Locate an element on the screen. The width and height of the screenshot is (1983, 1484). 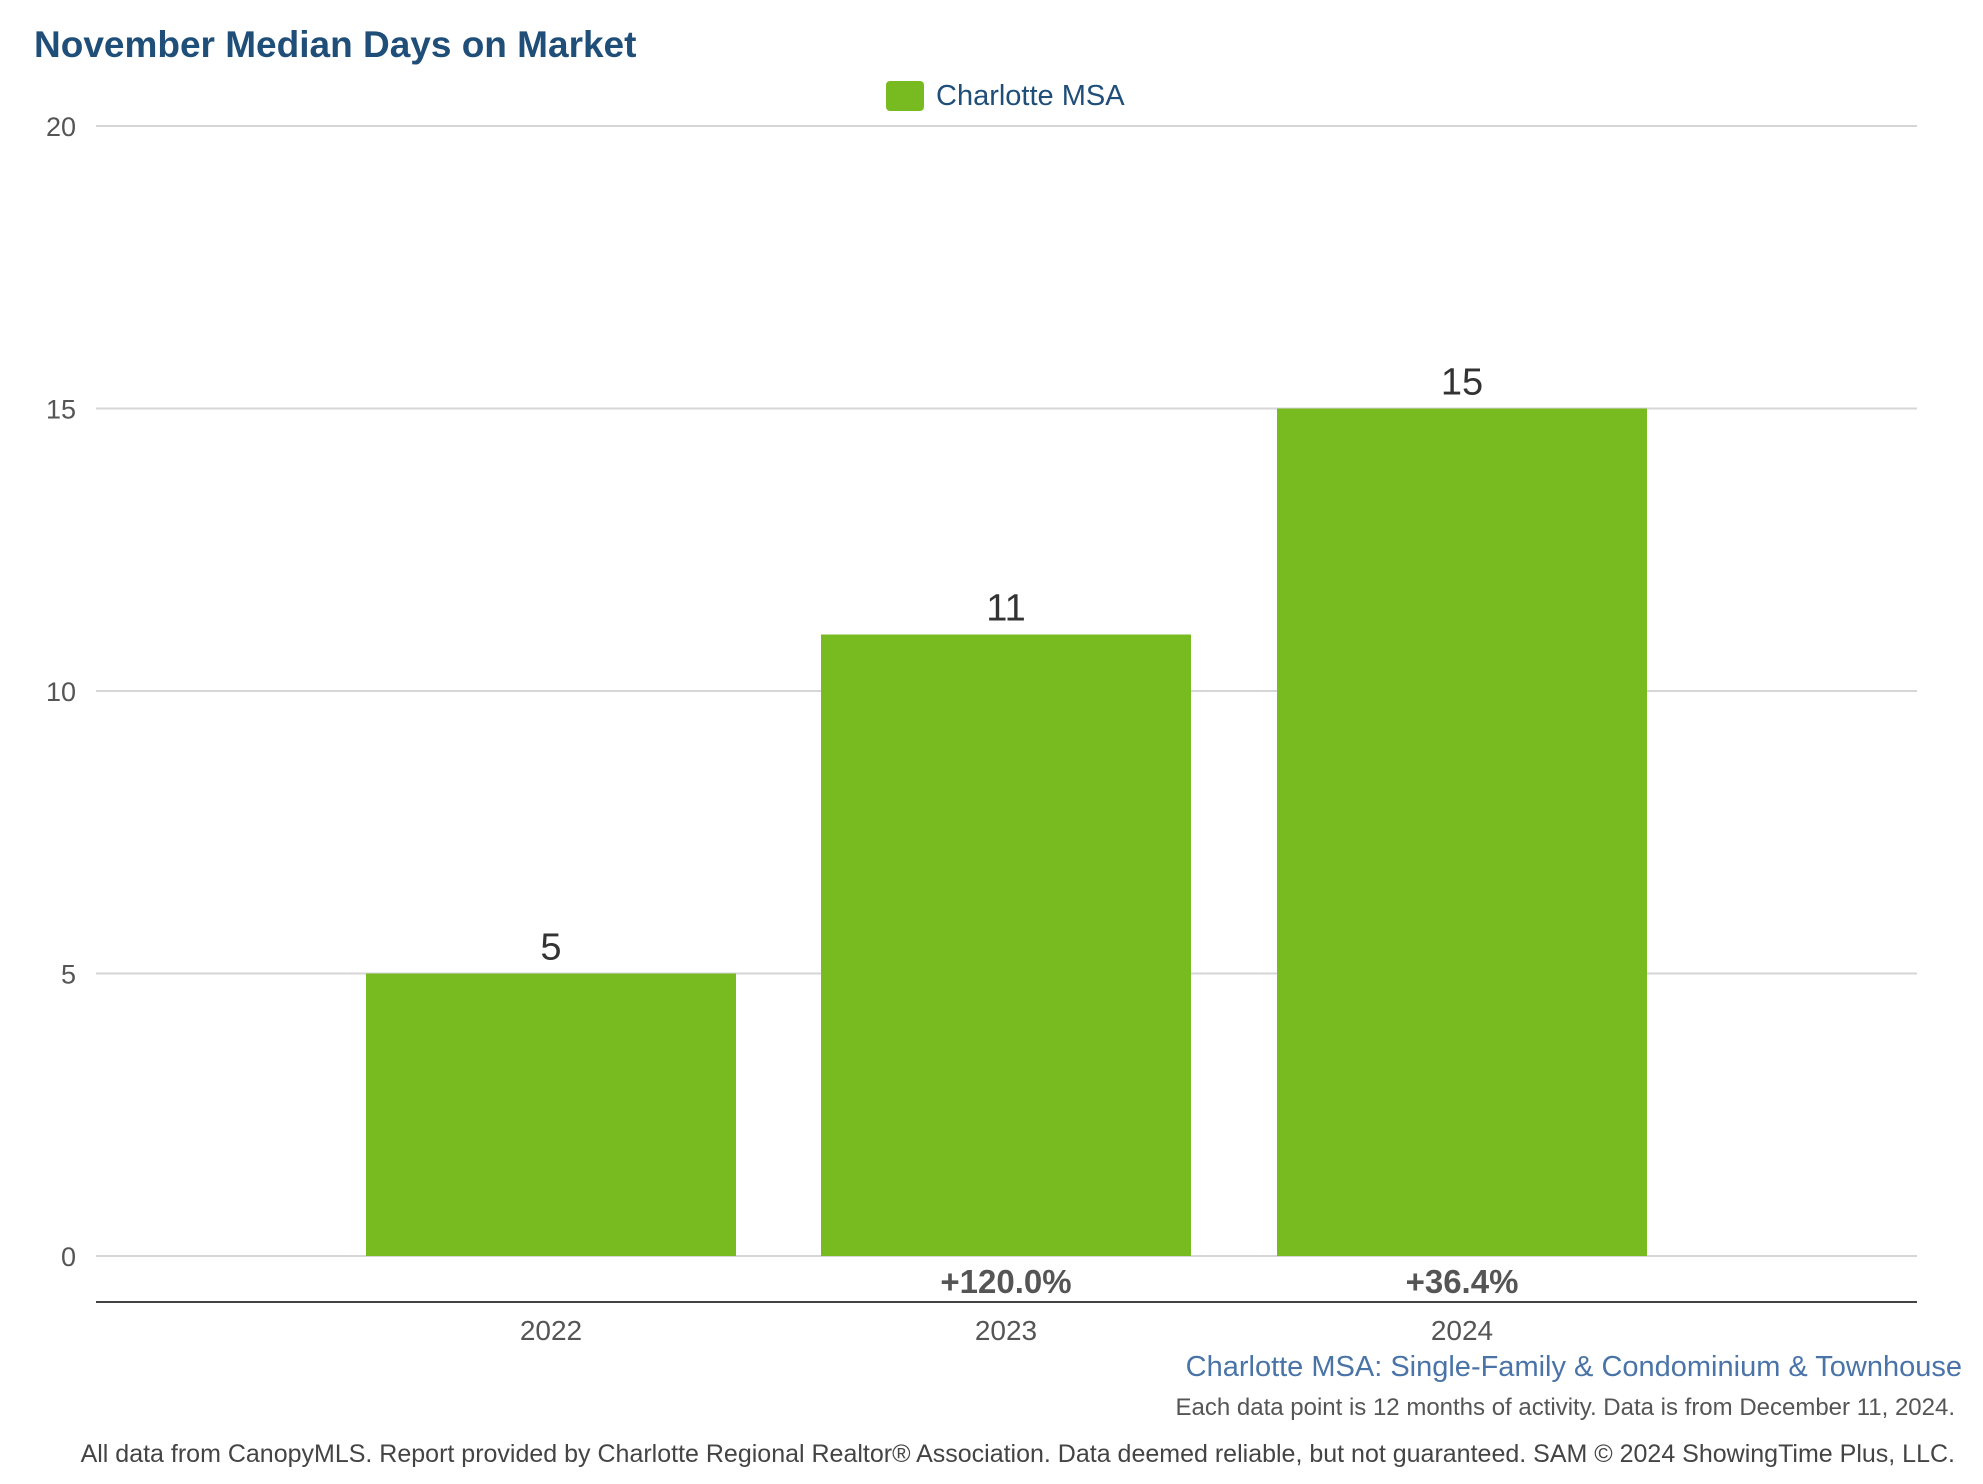
data-label: 5 is located at coordinates (550, 948).